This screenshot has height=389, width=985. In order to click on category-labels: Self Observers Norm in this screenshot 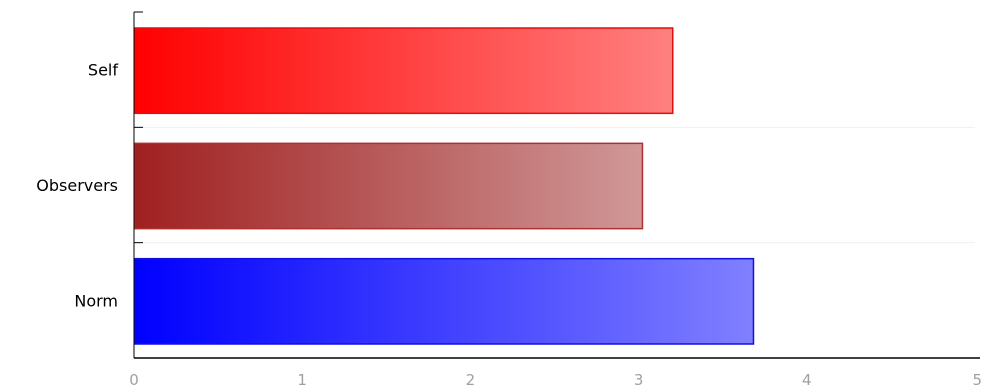, I will do `click(77, 186)`.